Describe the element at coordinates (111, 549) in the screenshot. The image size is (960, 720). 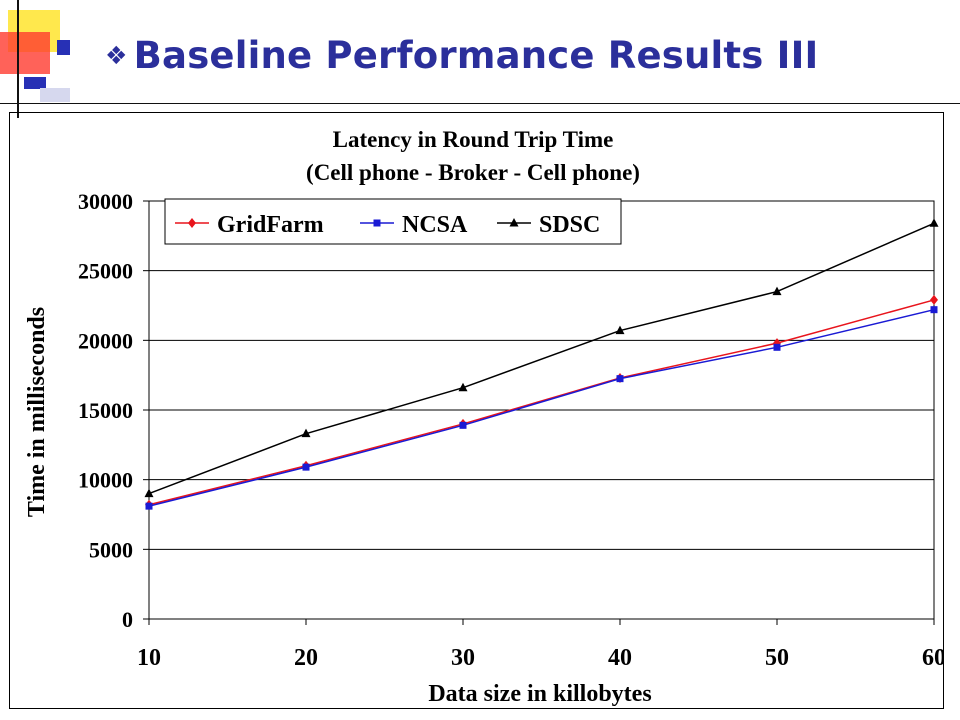
I see `y-tick-label: 5000` at that location.